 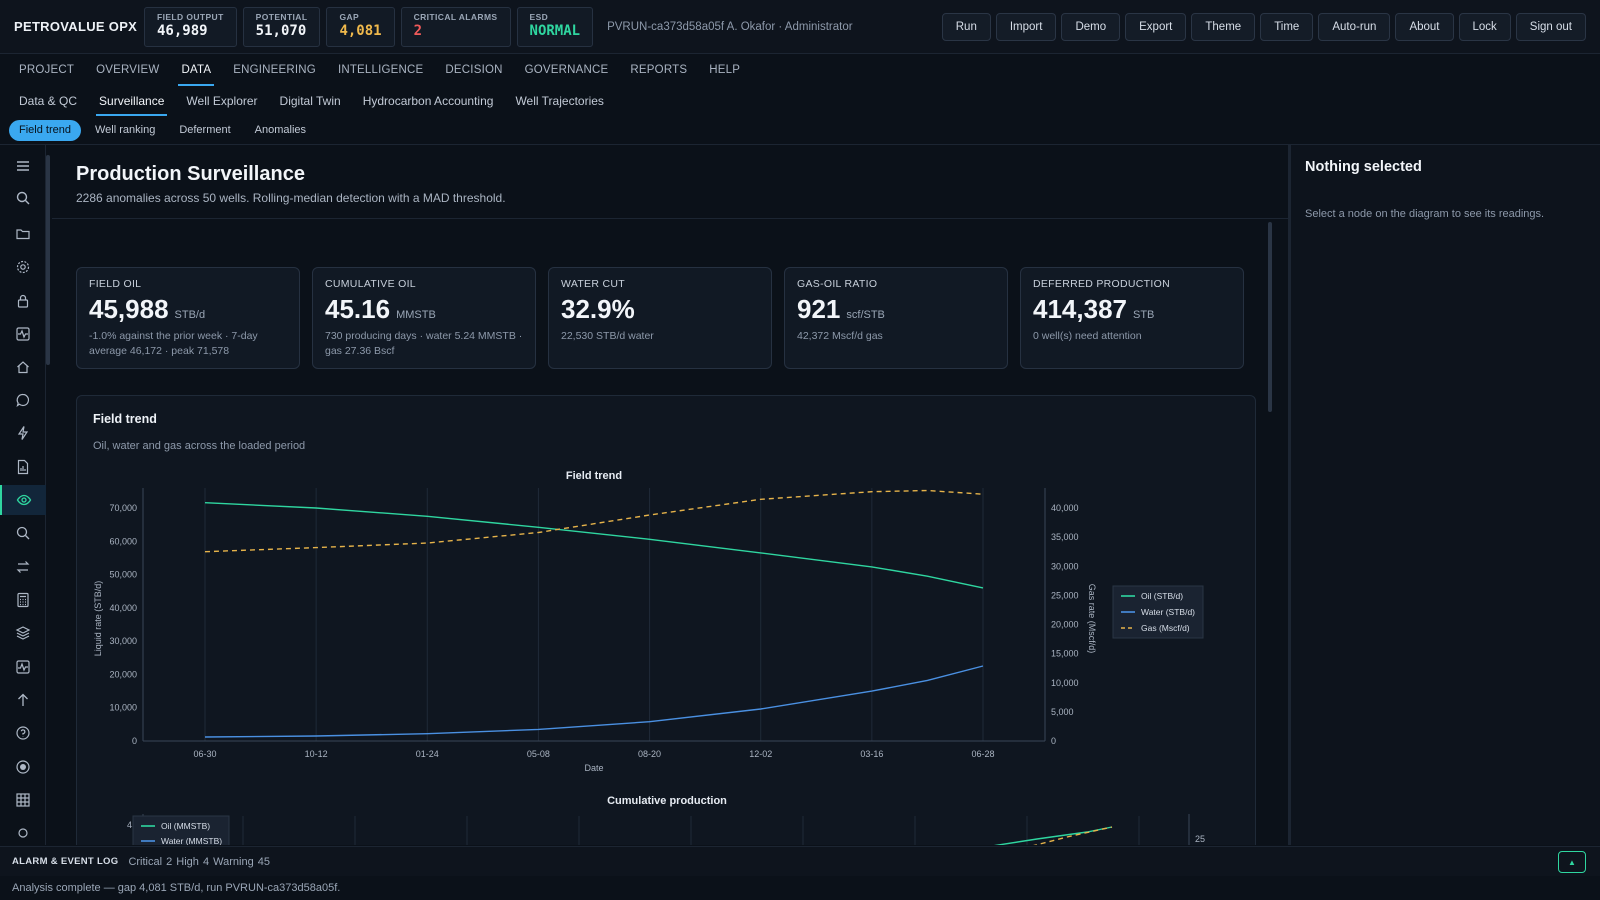 What do you see at coordinates (1156, 27) in the screenshot?
I see `export-button: Export` at bounding box center [1156, 27].